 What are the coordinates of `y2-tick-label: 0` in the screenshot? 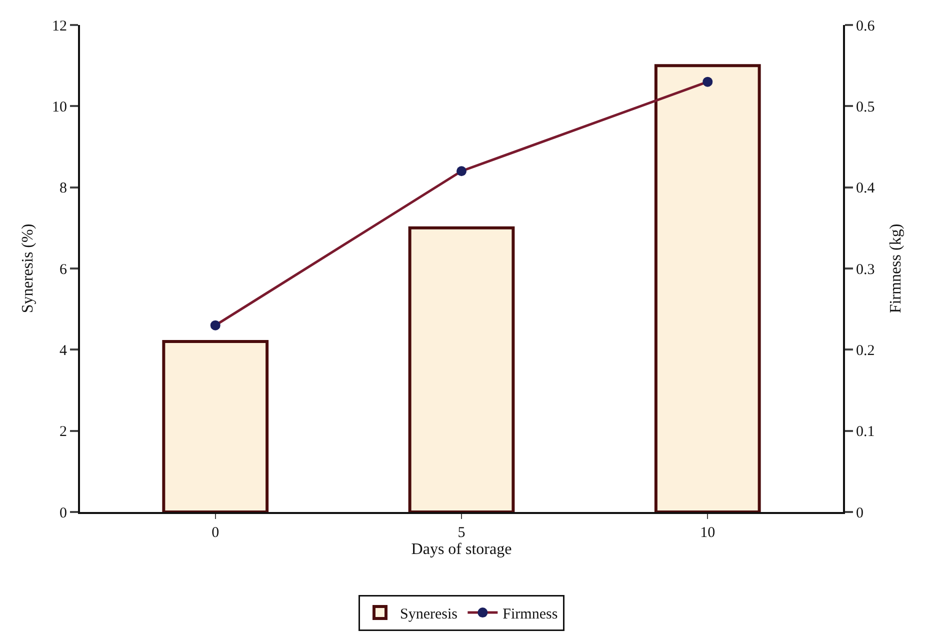 It's located at (860, 513).